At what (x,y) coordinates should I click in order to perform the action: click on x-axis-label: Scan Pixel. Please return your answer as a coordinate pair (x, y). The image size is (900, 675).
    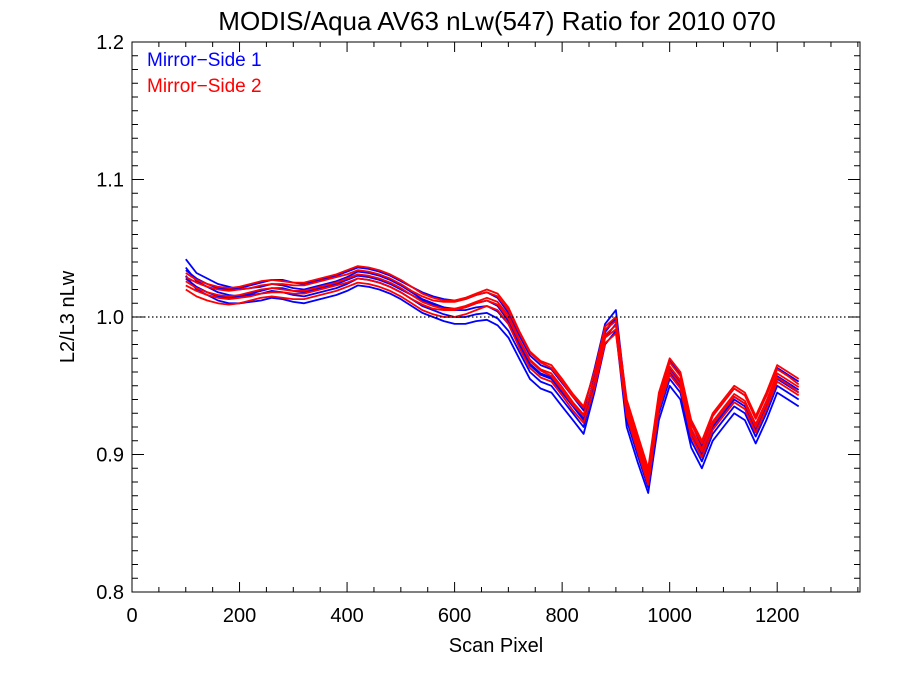
    Looking at the image, I should click on (496, 646).